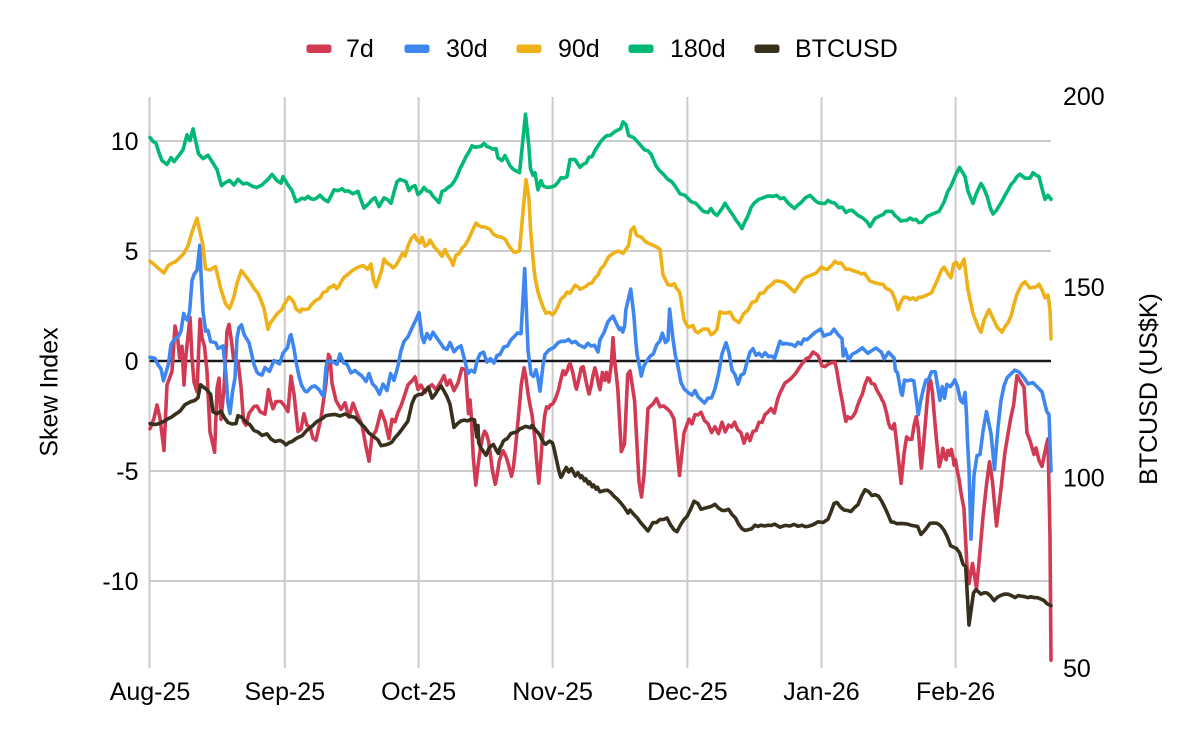  What do you see at coordinates (955, 692) in the screenshot?
I see `svg-text: Feb-26` at bounding box center [955, 692].